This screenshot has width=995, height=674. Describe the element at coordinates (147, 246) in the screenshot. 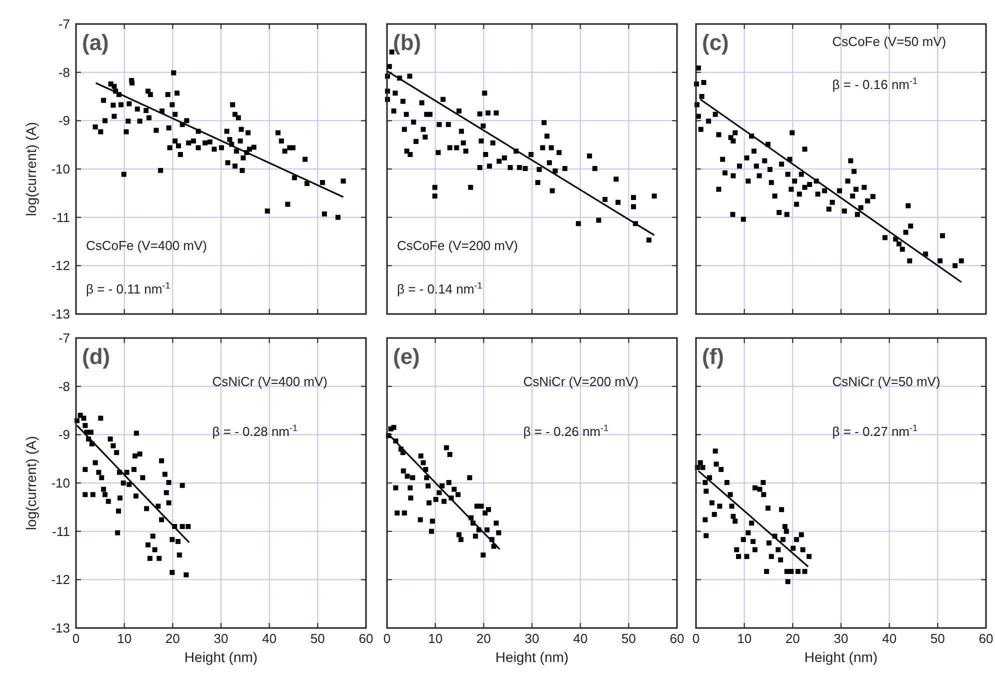

I see `annotation: CsCoFe (V=400 mV)` at that location.